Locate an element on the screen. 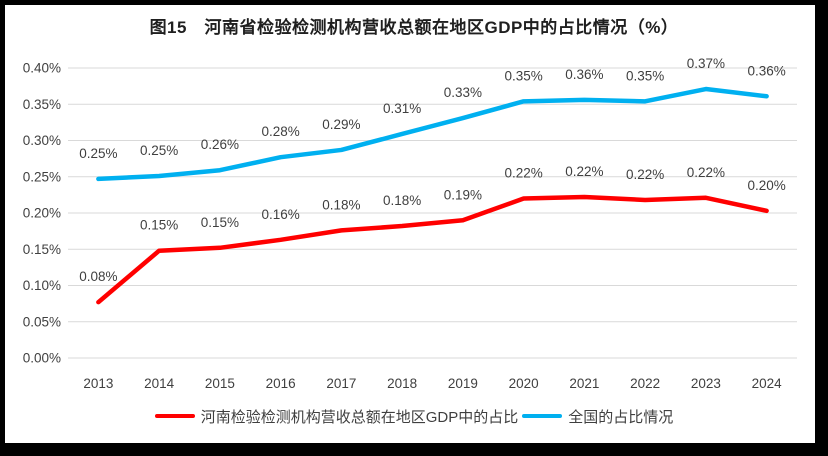  x-axis-tick-label: 2019 is located at coordinates (463, 383).